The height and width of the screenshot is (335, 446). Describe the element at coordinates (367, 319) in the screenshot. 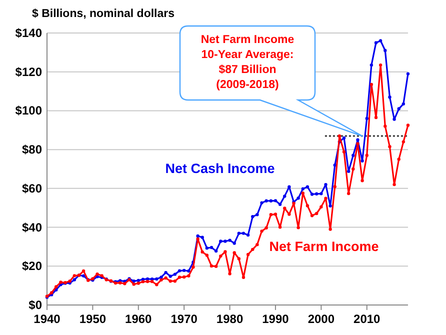

I see `x-tick-label: 2010` at that location.